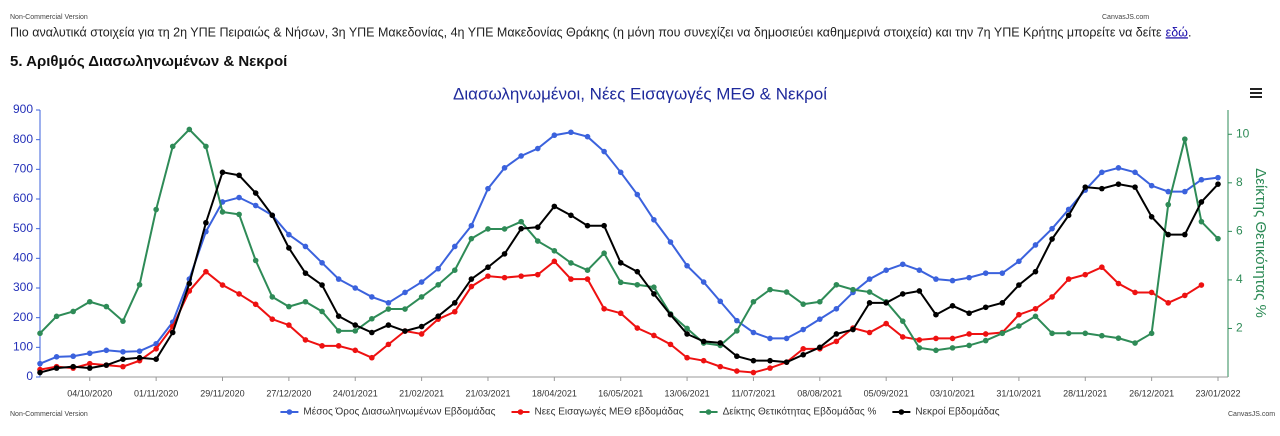  I want to click on y-tick-label: 900, so click(23, 109).